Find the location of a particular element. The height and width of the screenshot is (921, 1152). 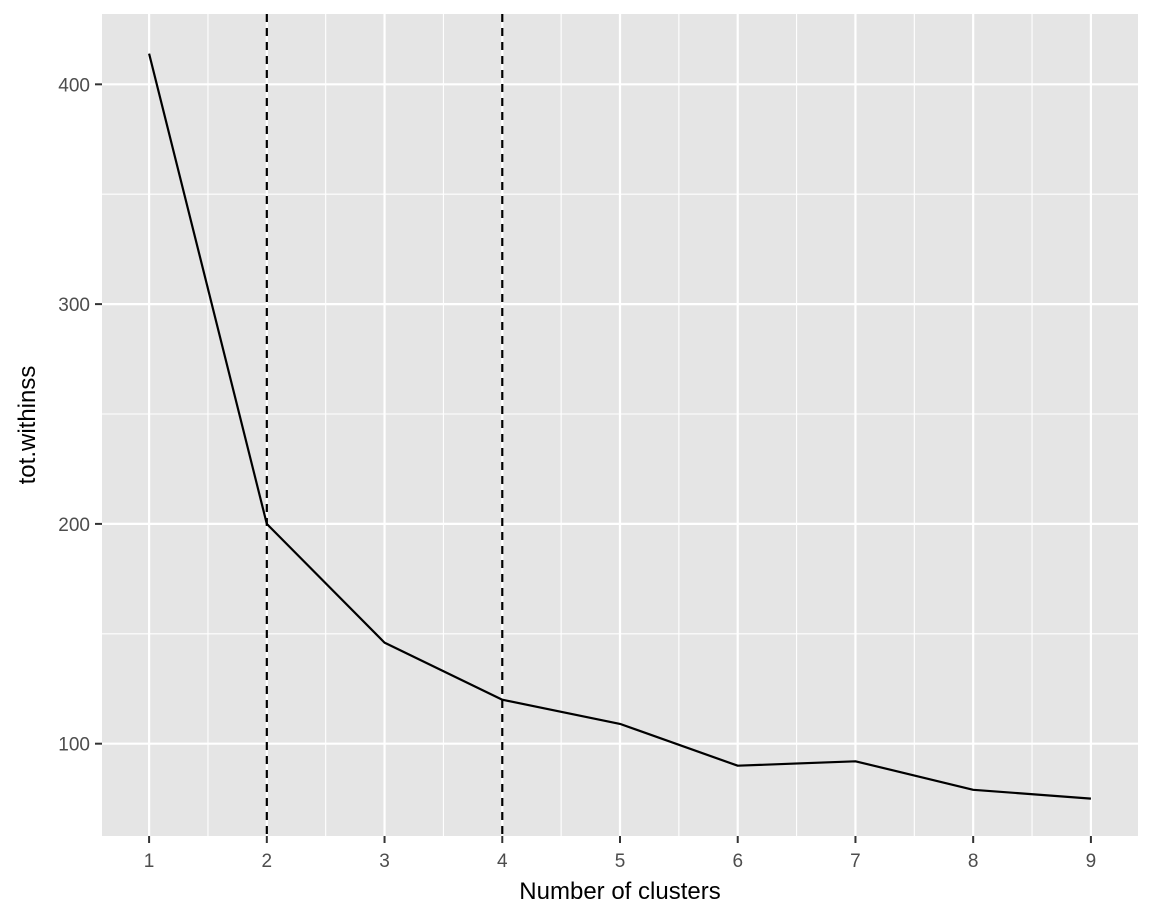

y-axis-ticks: 100 200 300 400 is located at coordinates (80, 415).